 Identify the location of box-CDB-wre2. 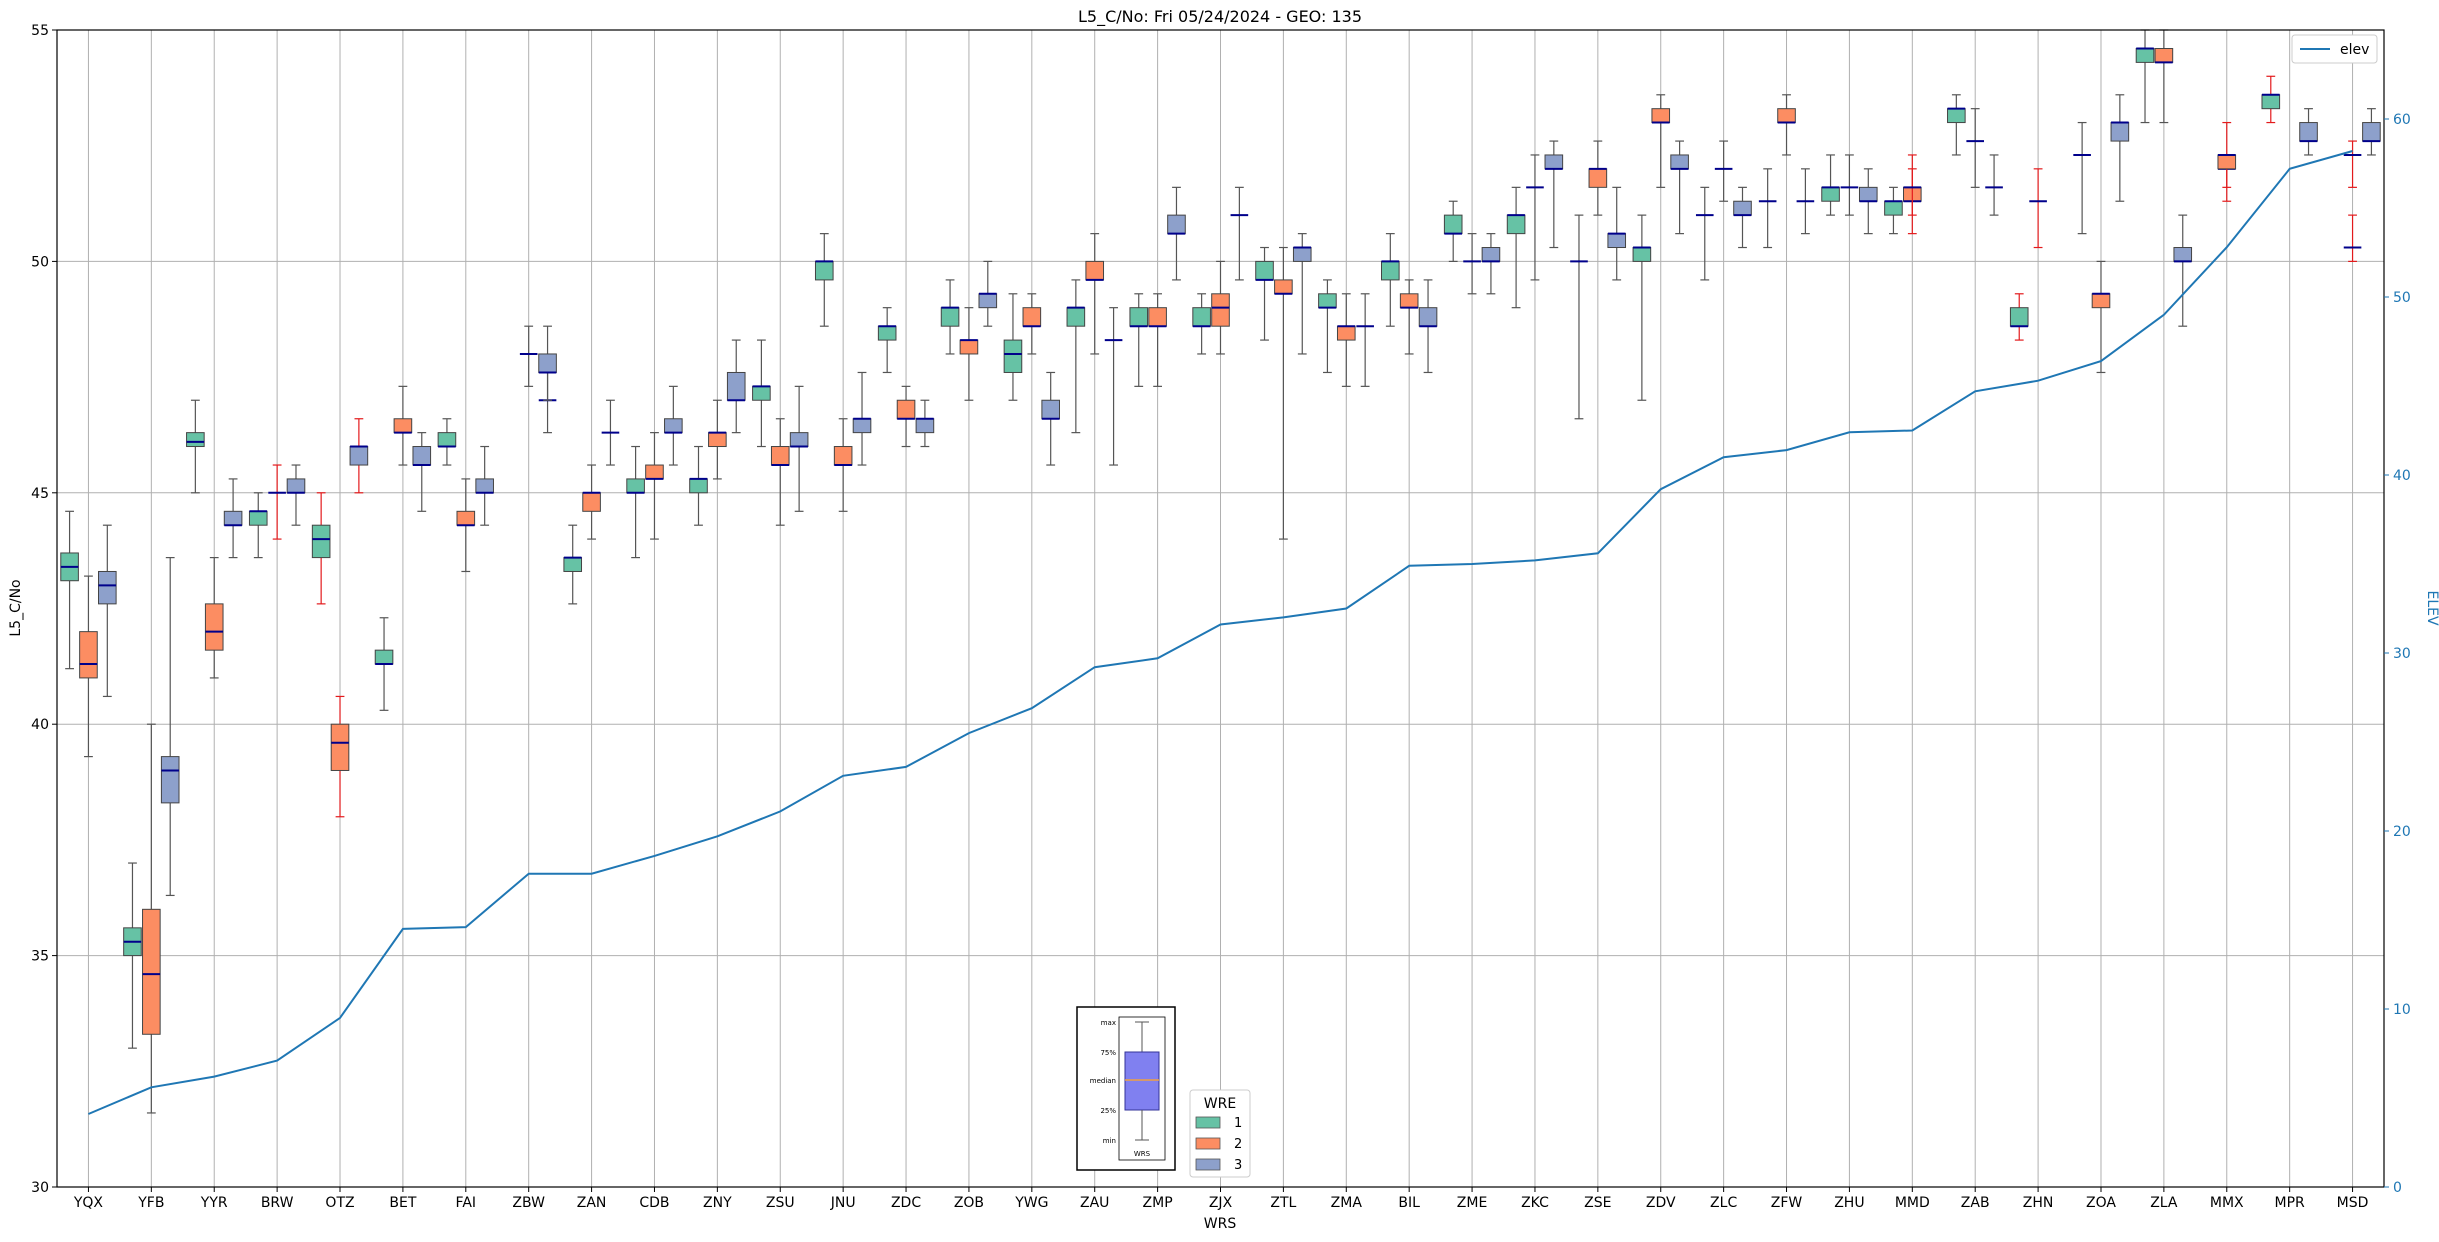
(654, 486).